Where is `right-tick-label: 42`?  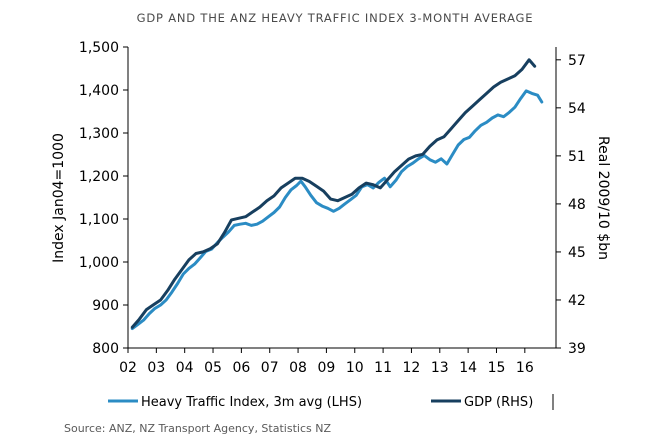
right-tick-label: 42 is located at coordinates (577, 301).